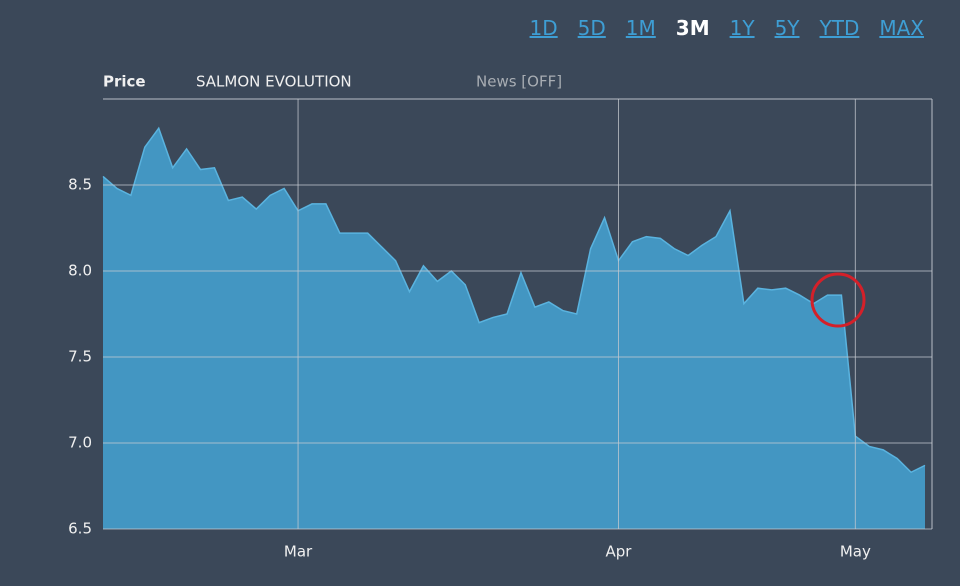 This screenshot has height=586, width=960. What do you see at coordinates (692, 28) in the screenshot?
I see `range-button: 3M` at bounding box center [692, 28].